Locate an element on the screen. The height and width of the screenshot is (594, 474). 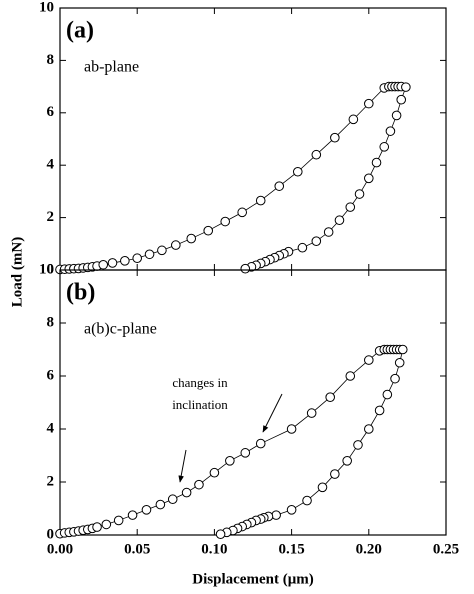
y-axis-label: Load (mN) is located at coordinates (17, 272).